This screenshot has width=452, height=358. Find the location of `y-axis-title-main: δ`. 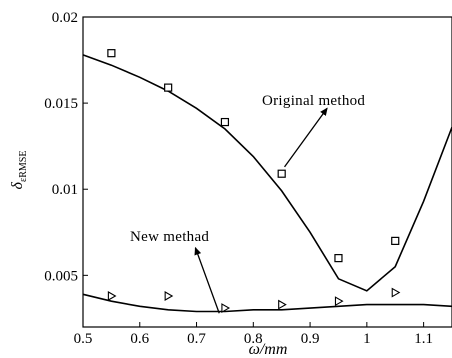

y-axis-title-main: δ is located at coordinates (17, 185).